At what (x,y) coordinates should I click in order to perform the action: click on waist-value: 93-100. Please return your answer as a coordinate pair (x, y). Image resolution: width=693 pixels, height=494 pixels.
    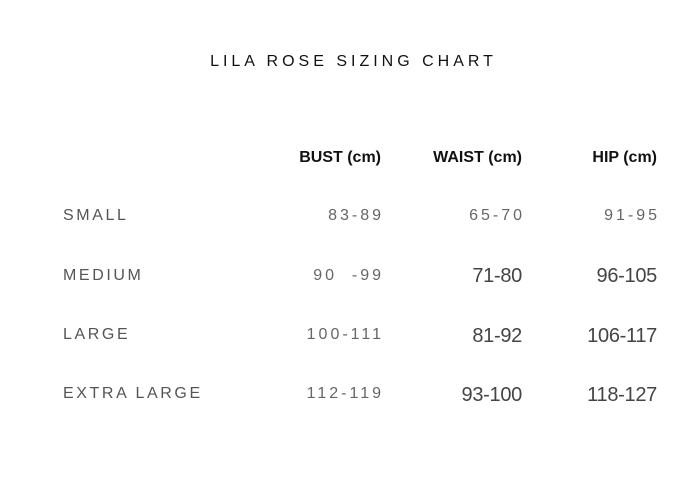
    Looking at the image, I should click on (492, 395).